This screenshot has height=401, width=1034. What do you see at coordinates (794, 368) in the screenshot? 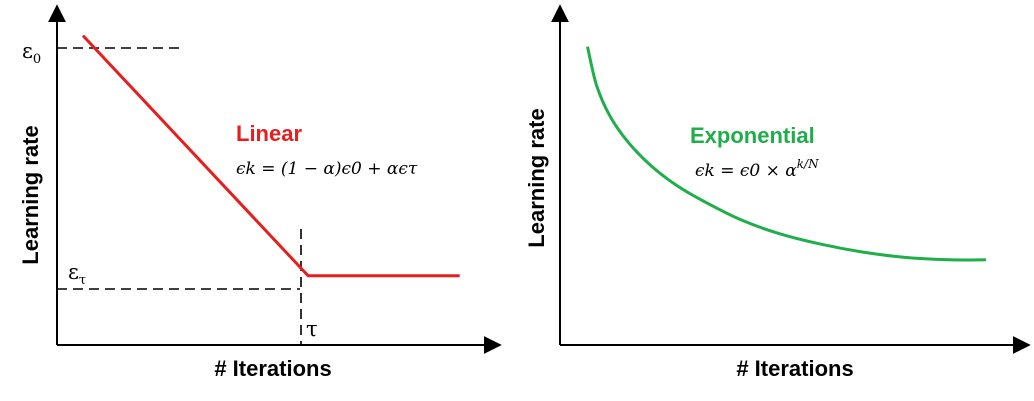
I see `exp-x-axis-title: # Iterations` at bounding box center [794, 368].